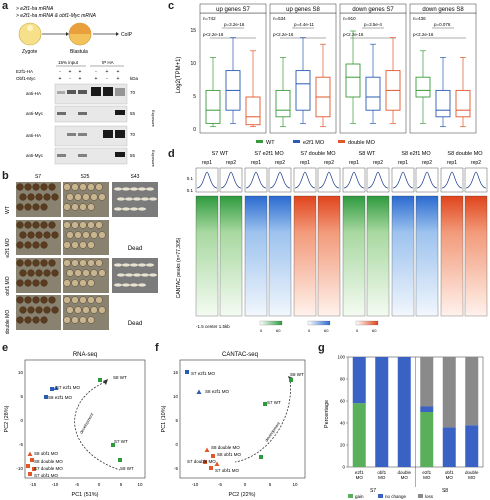 The height and width of the screenshot is (500, 490). What do you see at coordinates (5, 176) in the screenshot?
I see `panel-label-b: b` at bounding box center [5, 176].